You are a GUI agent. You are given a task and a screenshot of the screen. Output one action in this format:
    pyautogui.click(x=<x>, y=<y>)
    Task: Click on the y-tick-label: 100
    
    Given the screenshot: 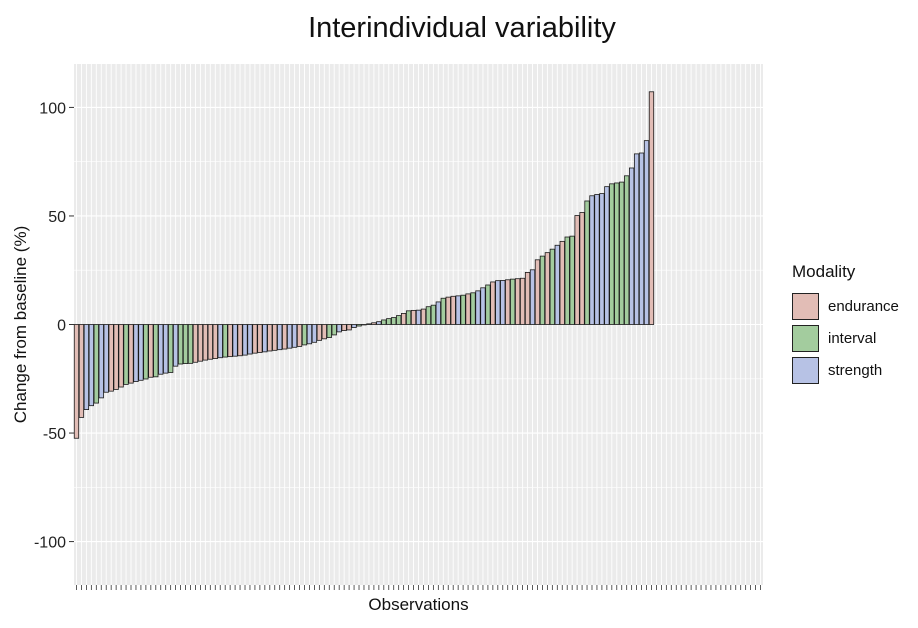 What is the action you would take?
    pyautogui.click(x=52, y=108)
    